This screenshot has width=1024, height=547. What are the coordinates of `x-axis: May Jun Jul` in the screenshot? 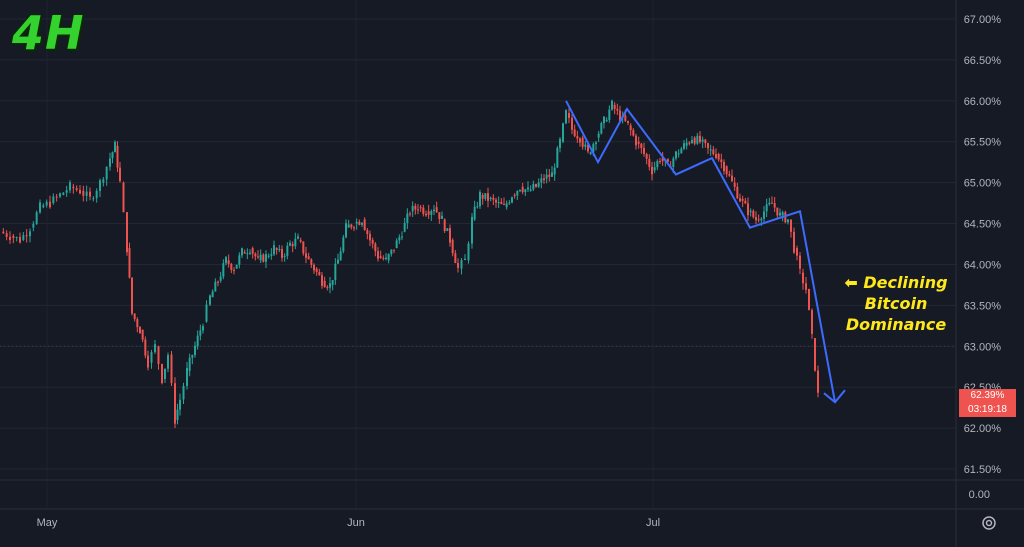 It's located at (348, 523).